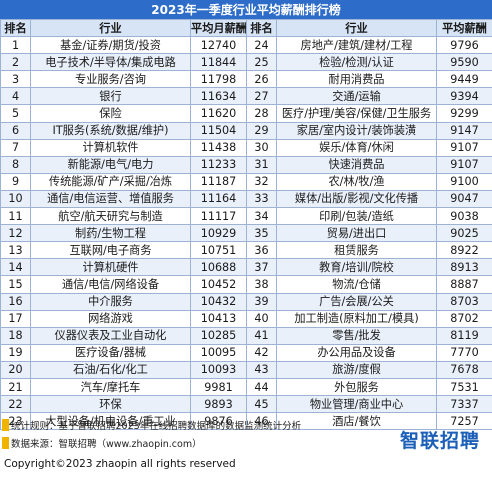 This screenshot has height=494, width=492. Describe the element at coordinates (246, 369) in the screenshot. I see `table-row: 20 石油/石化/化工 10093 43 旅游/度假 7678` at that location.